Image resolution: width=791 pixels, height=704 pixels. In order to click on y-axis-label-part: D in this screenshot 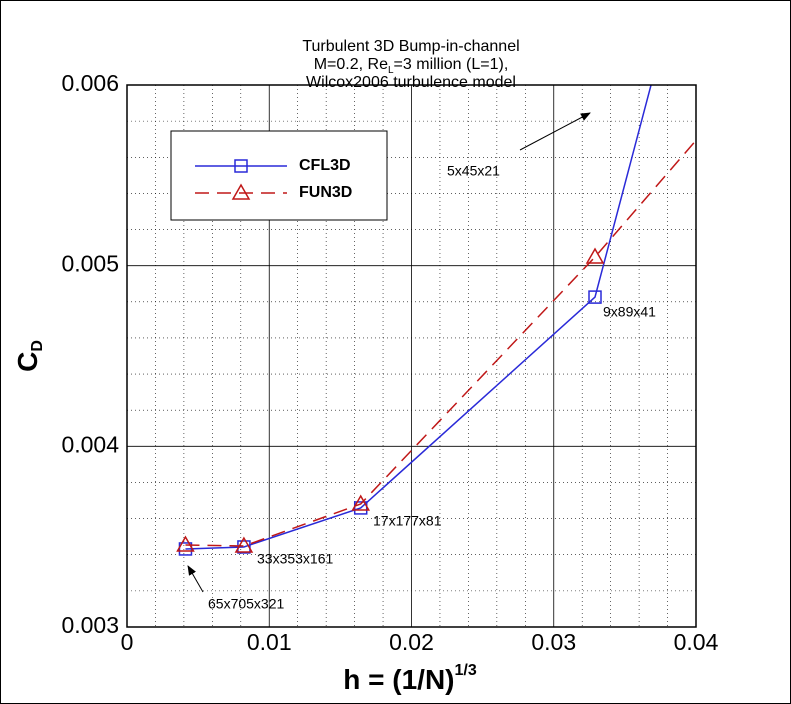, I will do `click(37, 346)`.